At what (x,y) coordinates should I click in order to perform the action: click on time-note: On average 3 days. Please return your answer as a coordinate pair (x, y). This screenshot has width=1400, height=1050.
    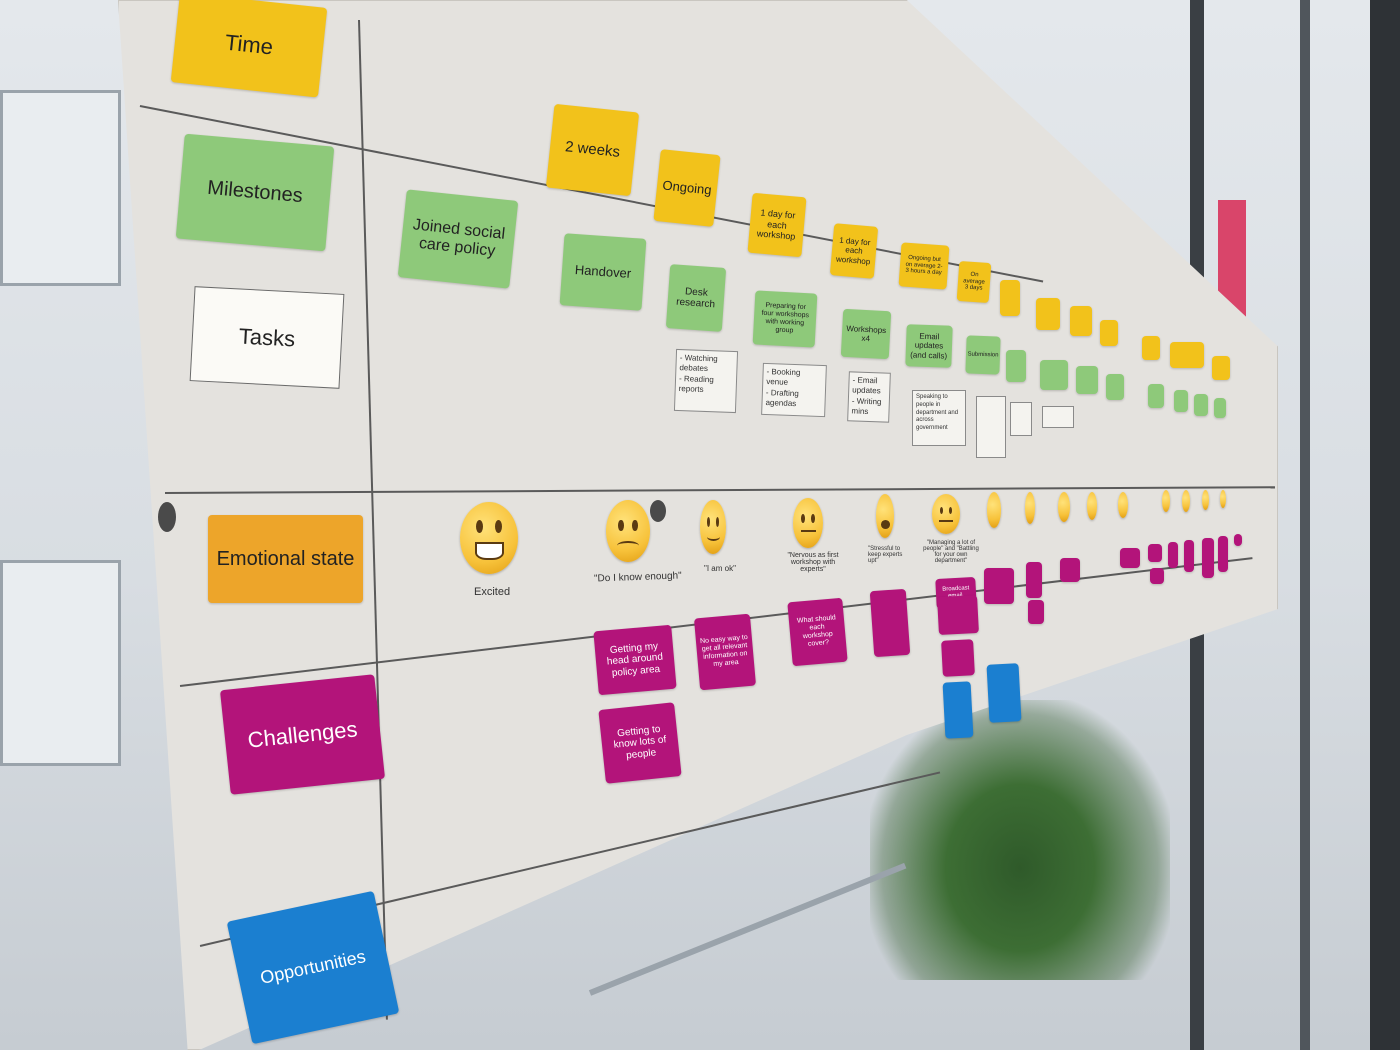
    Looking at the image, I should click on (974, 282).